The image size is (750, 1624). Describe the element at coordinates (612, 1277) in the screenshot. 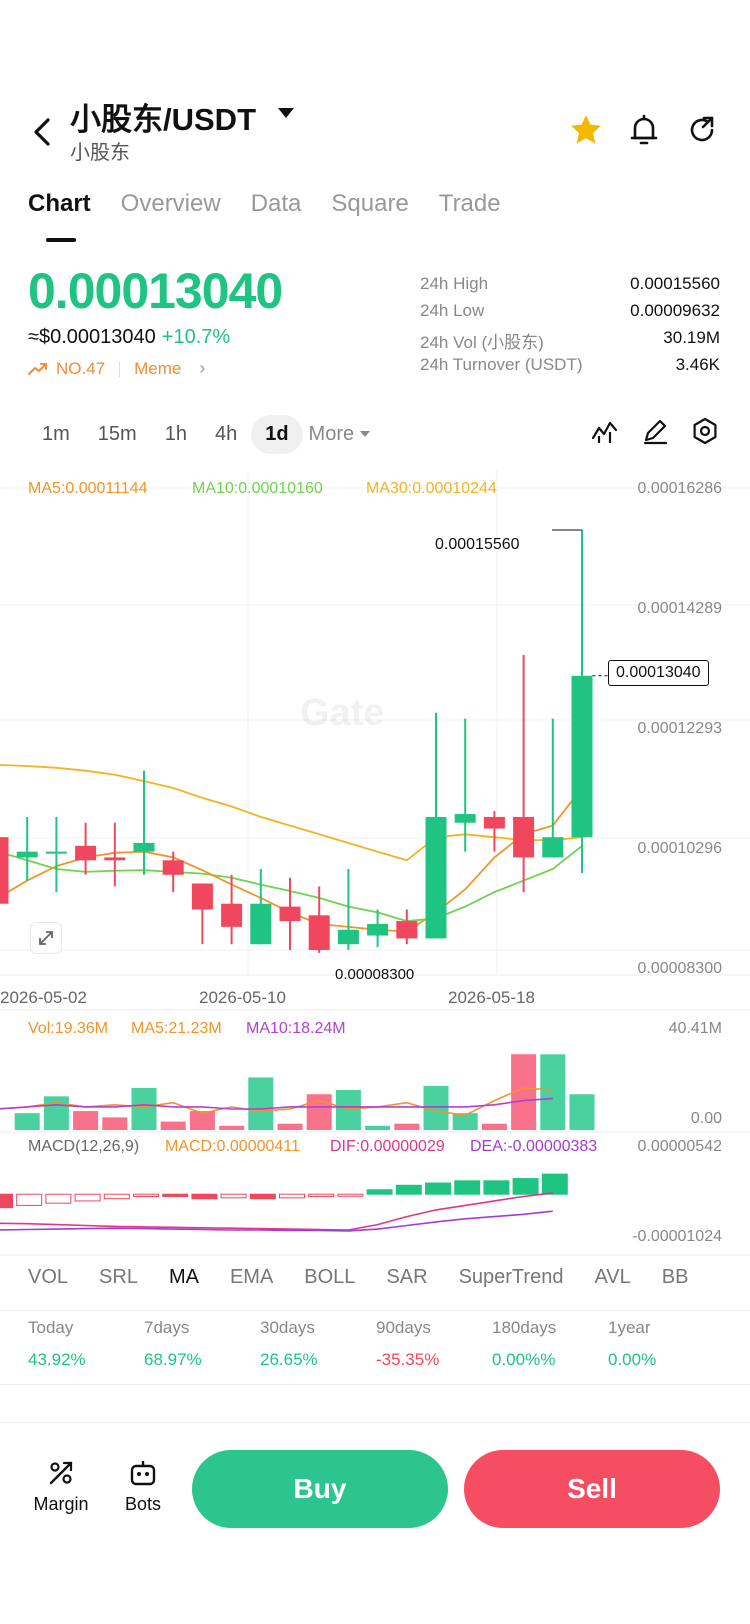

I see `indicator-avl: AVL` at that location.